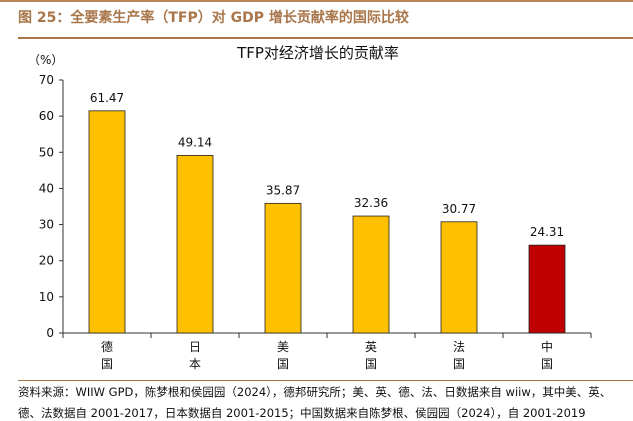 Image resolution: width=633 pixels, height=421 pixels. What do you see at coordinates (46, 116) in the screenshot?
I see `y-tick-label: 60` at bounding box center [46, 116].